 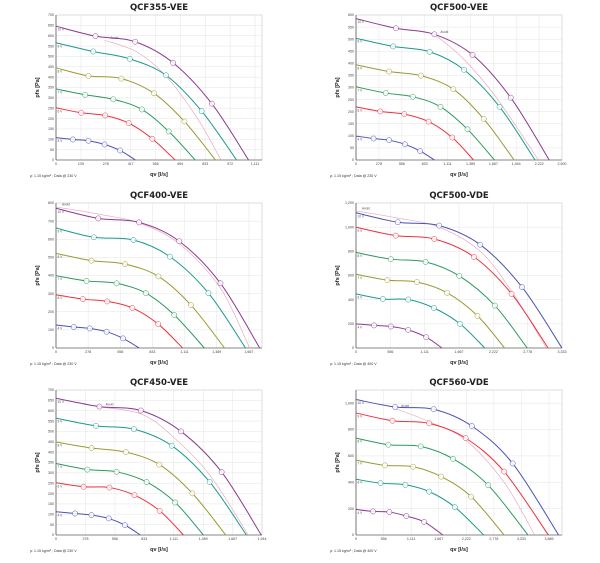 What do you see at coordinates (61, 515) in the screenshot?
I see `series-label: 4 V` at bounding box center [61, 515].